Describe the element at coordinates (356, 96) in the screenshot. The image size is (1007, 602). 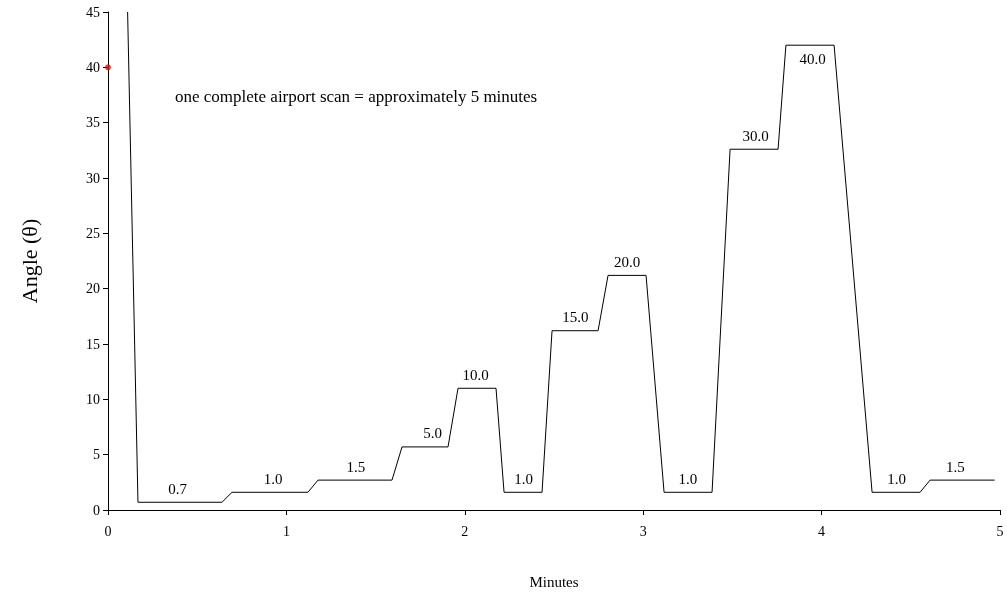
I see `annotation: one complete airport scan = approximately 5 minutes` at that location.